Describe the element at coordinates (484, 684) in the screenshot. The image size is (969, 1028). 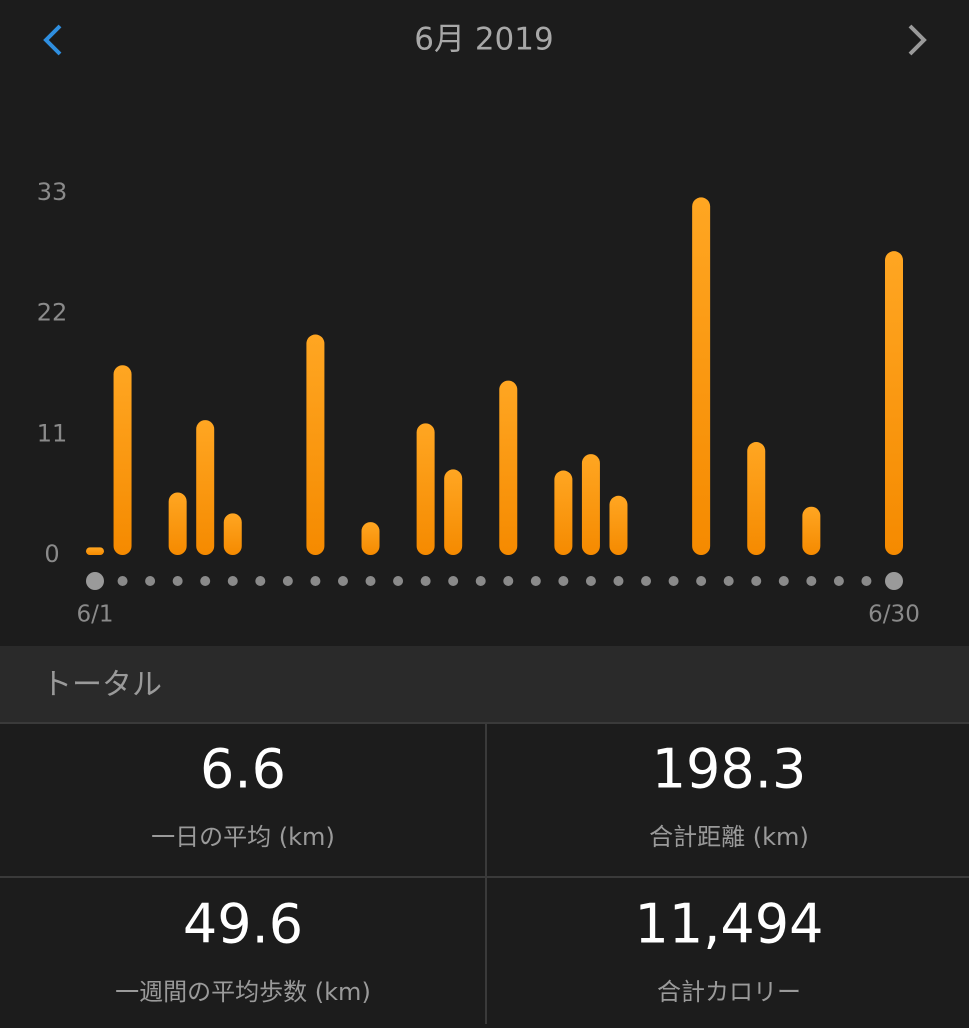
I see `section-header` at that location.